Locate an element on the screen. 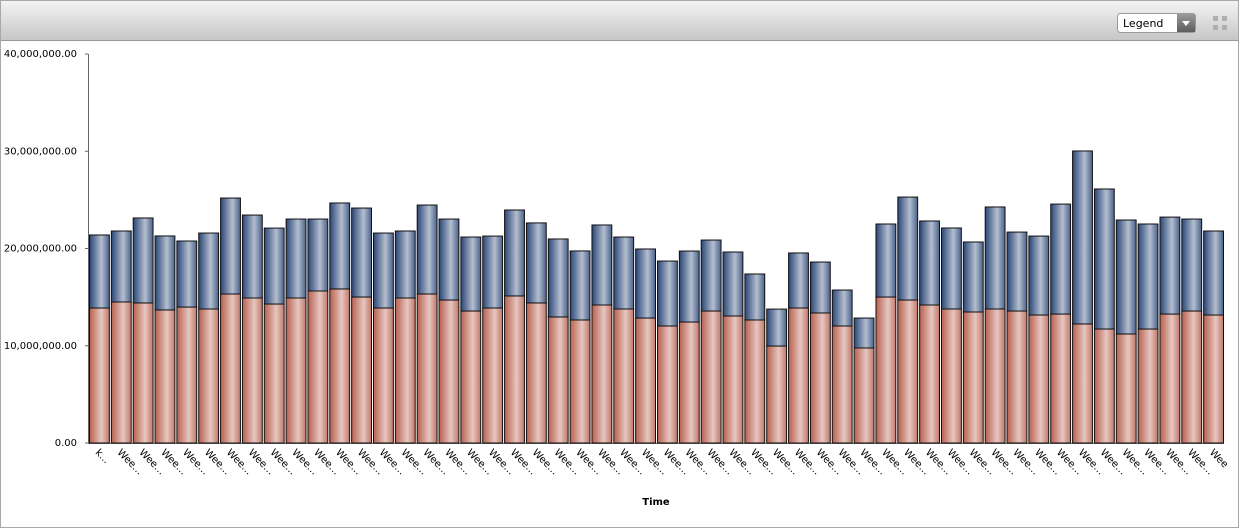  dropdown-text: Legend is located at coordinates (1143, 23).